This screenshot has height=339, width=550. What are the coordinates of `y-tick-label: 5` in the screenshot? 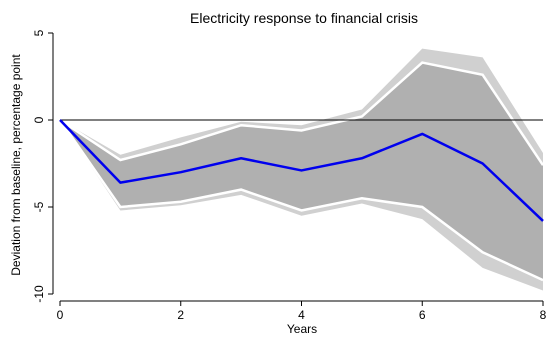 It's located at (39, 32).